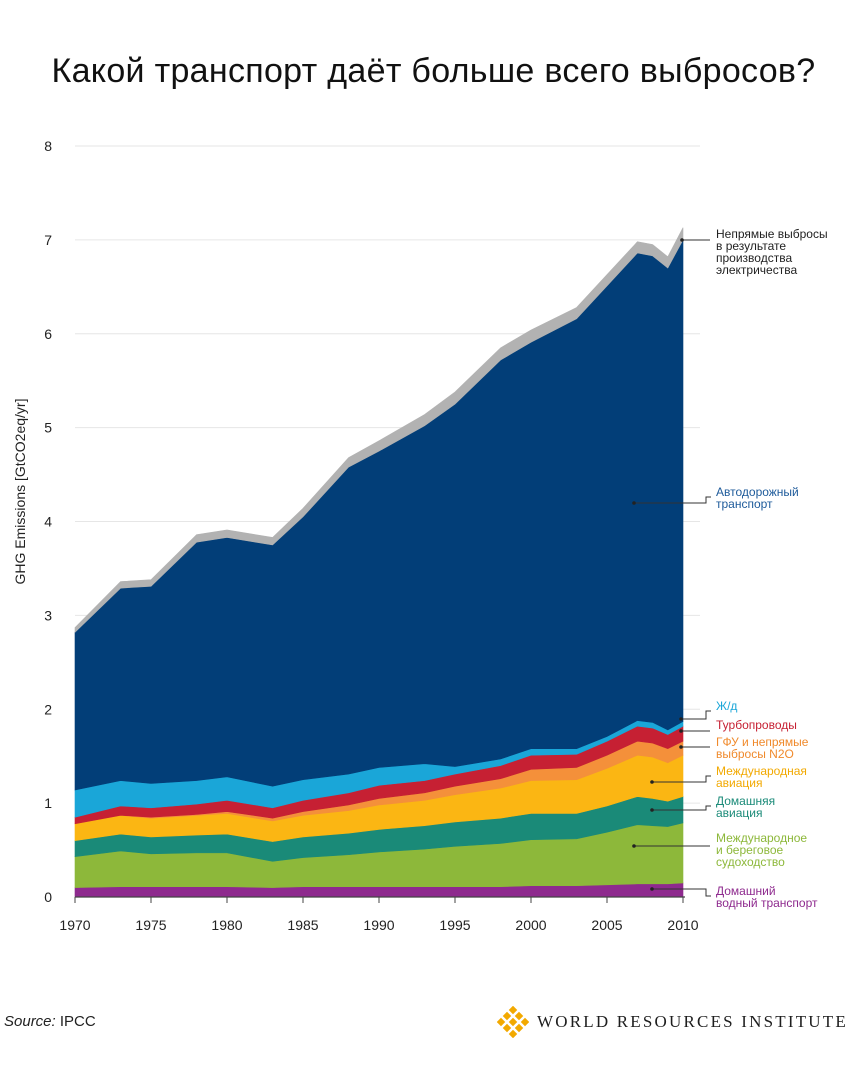 This screenshot has width=867, height=1080. What do you see at coordinates (48, 428) in the screenshot?
I see `y-tick-label: 5` at bounding box center [48, 428].